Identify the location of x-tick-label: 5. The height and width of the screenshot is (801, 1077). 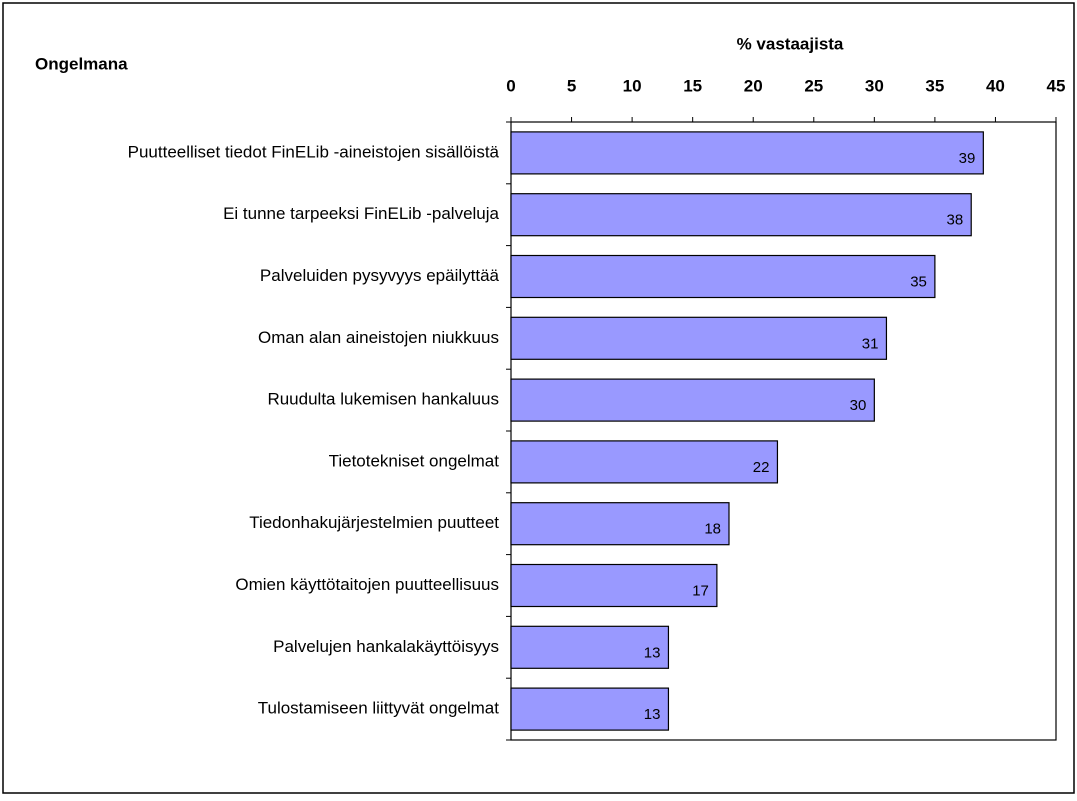
(571, 85).